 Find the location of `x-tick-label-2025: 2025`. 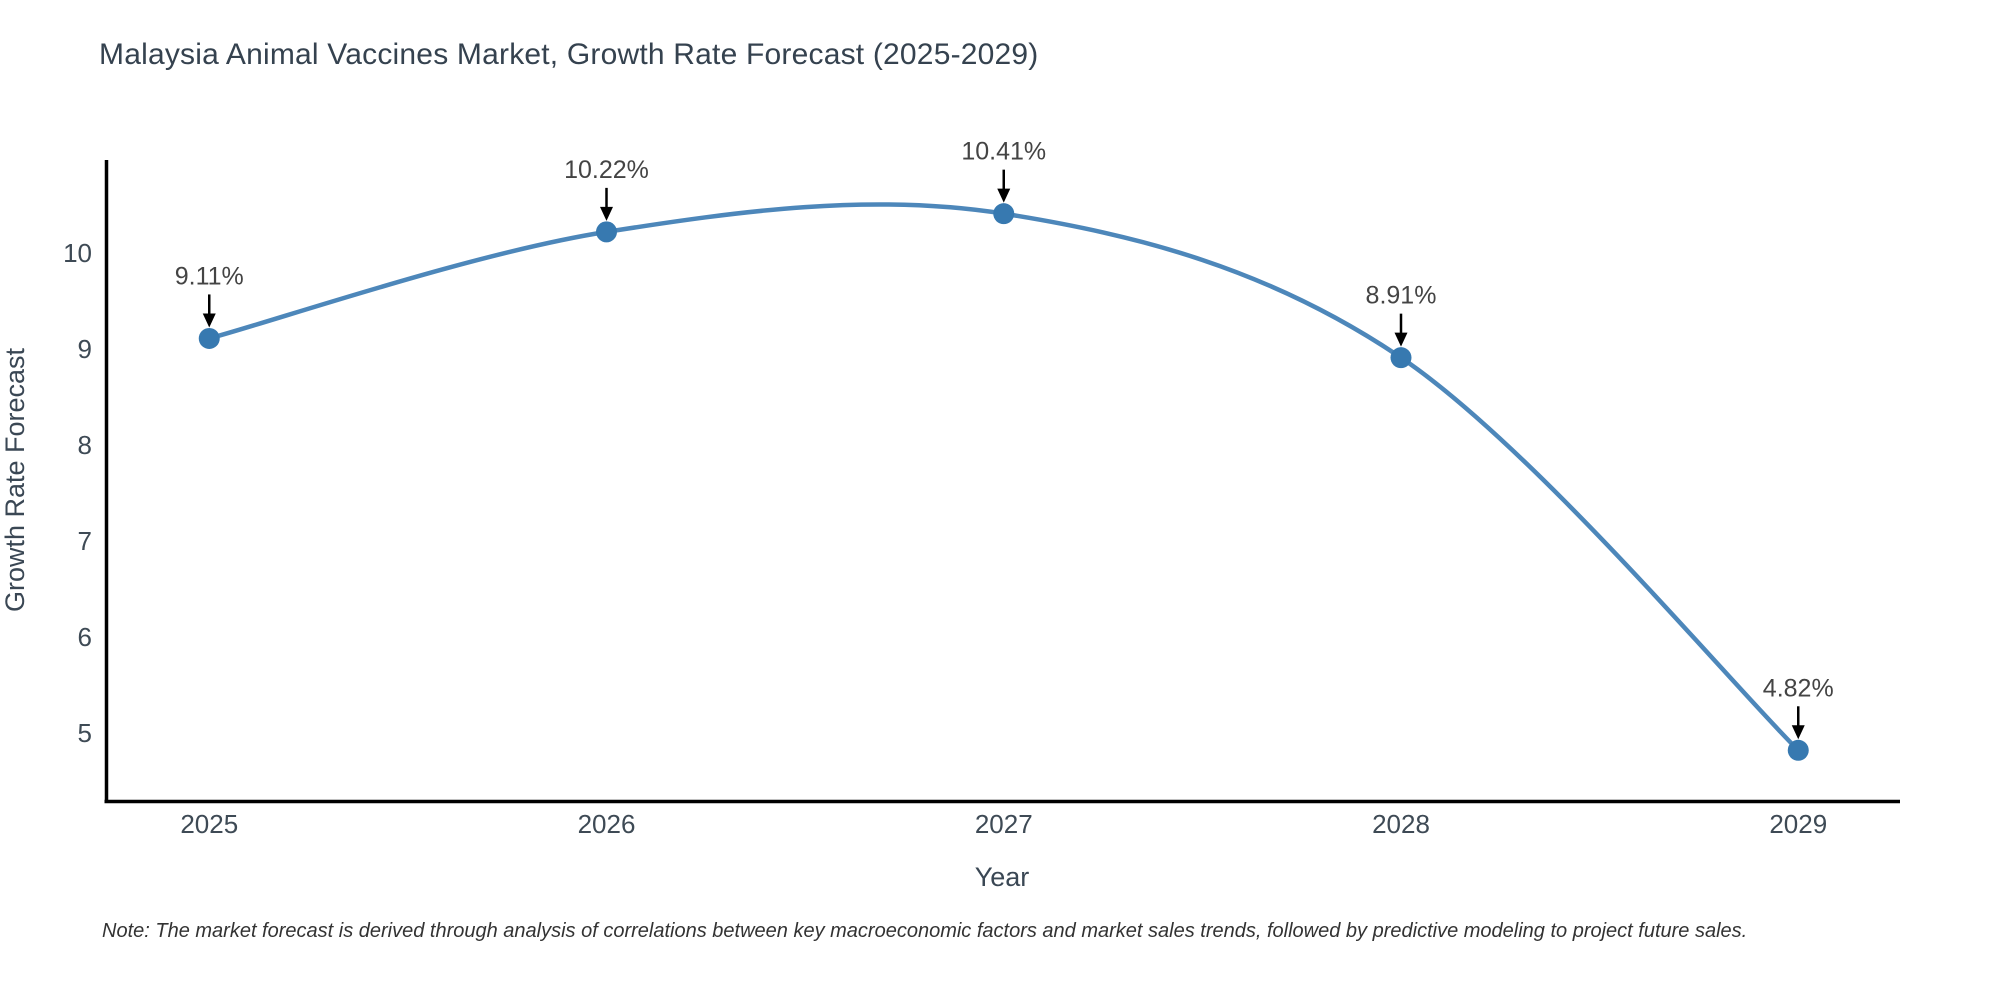

x-tick-label-2025: 2025 is located at coordinates (209, 824).